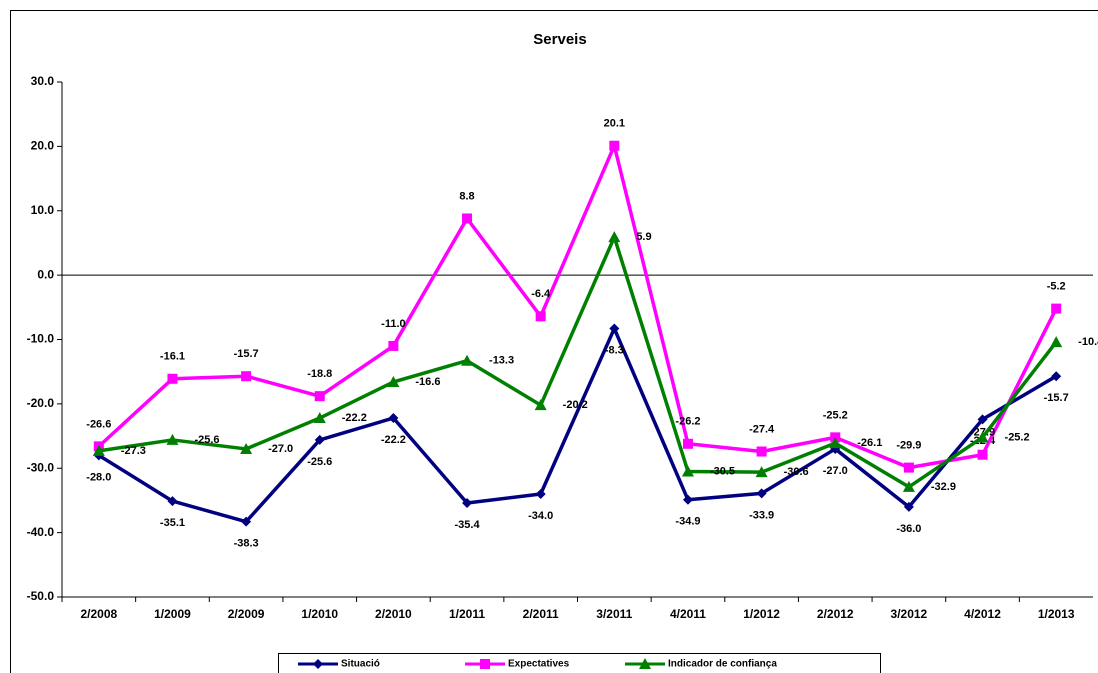 The height and width of the screenshot is (673, 1098). I want to click on legend-label: Situació, so click(360, 664).